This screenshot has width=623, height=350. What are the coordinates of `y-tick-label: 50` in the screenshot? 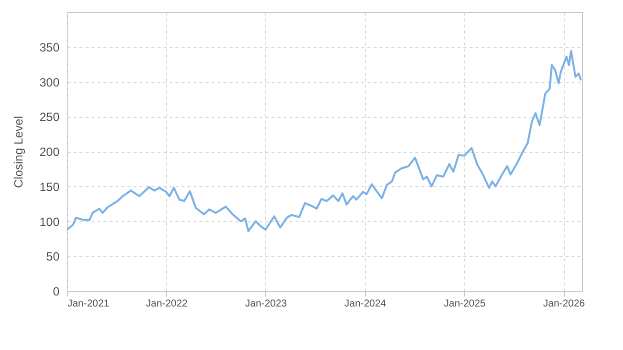 It's located at (53, 257).